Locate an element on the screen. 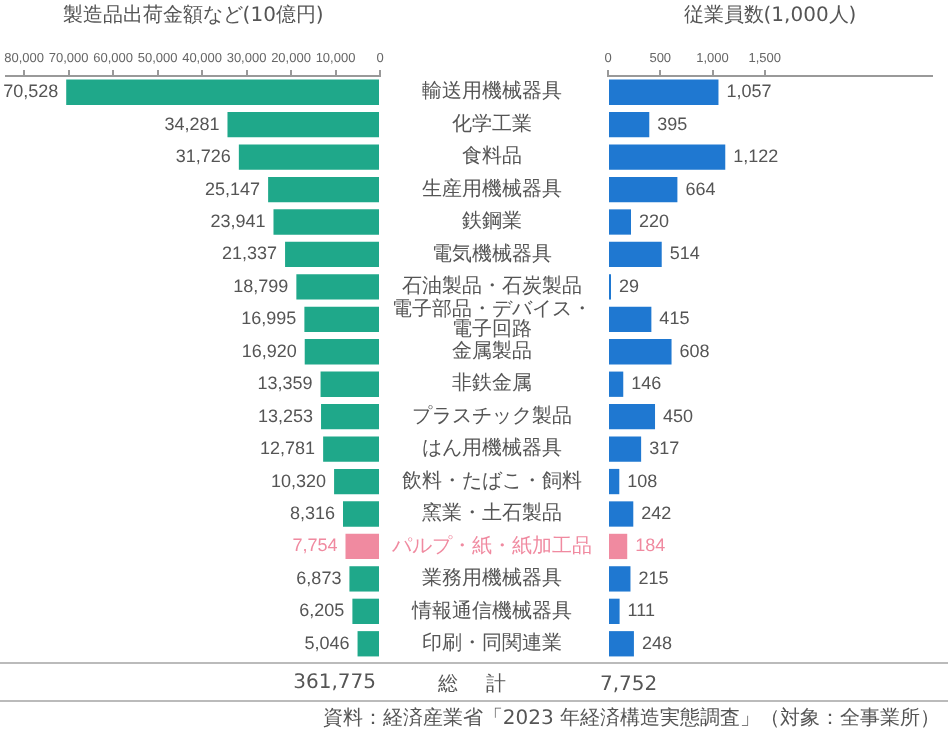 The image size is (948, 732). y-tick-label: 鉄鋼業 is located at coordinates (492, 221).